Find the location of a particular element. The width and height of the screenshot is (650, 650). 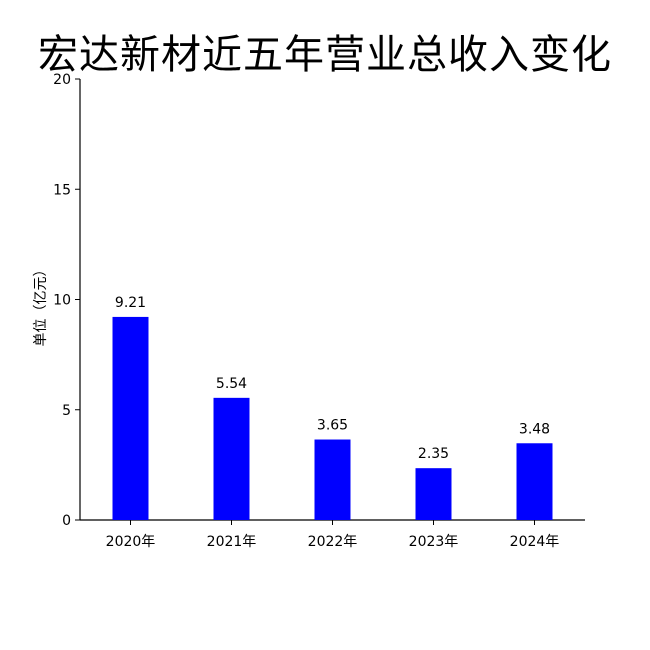

x-tick-label: 2021年 is located at coordinates (232, 542).